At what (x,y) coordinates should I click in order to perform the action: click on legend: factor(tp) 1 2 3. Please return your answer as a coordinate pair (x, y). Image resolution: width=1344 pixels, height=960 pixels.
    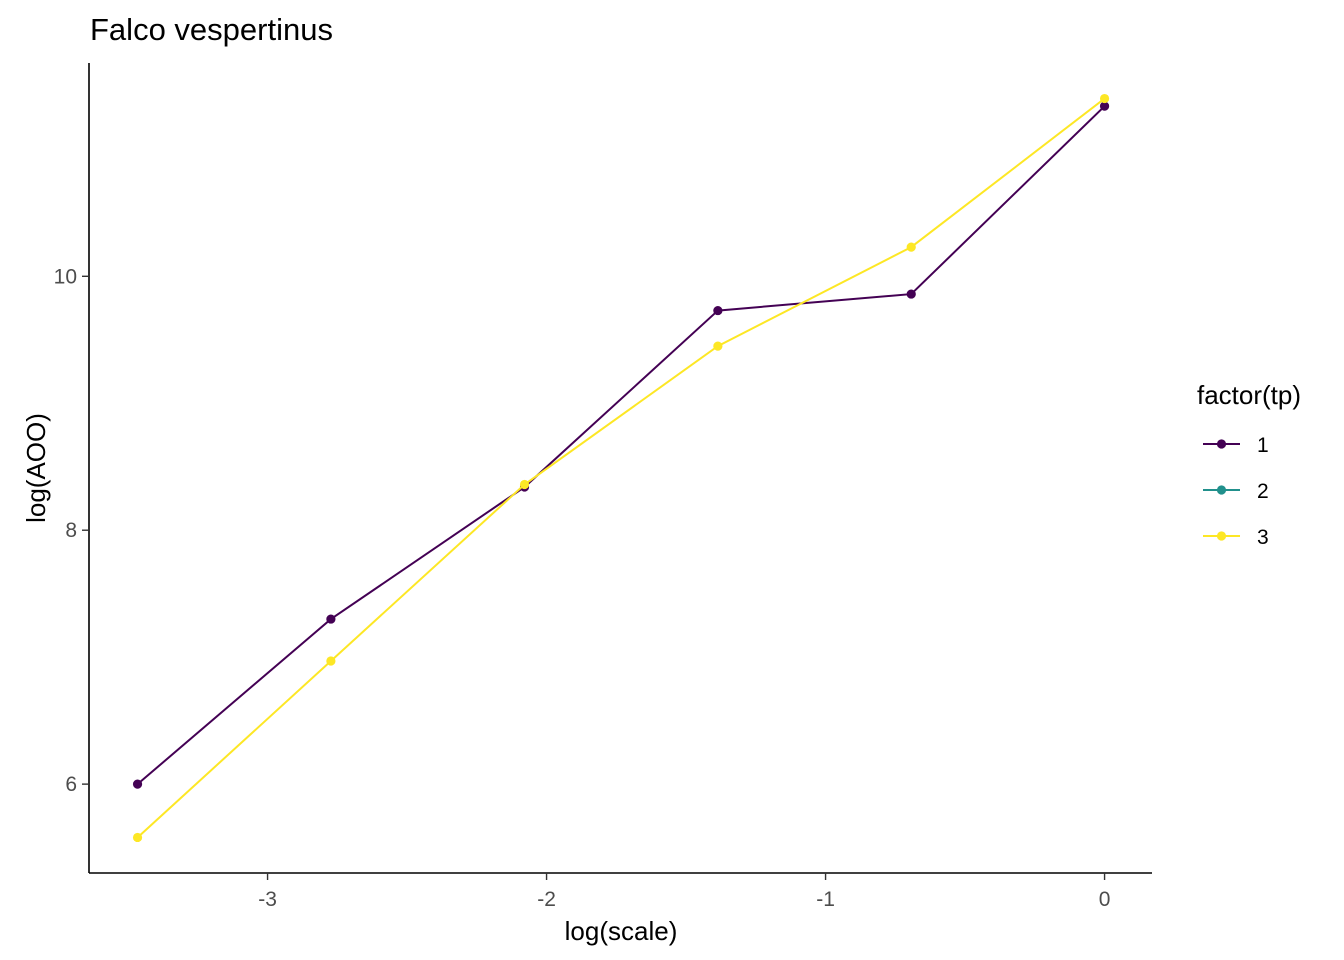
    Looking at the image, I should click on (1249, 464).